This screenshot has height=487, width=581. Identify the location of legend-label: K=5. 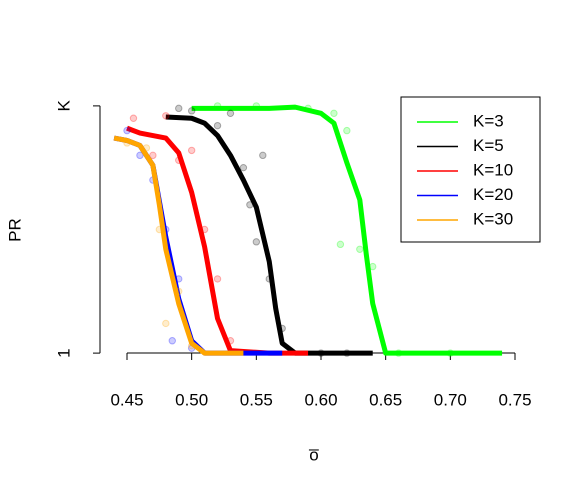
(488, 145).